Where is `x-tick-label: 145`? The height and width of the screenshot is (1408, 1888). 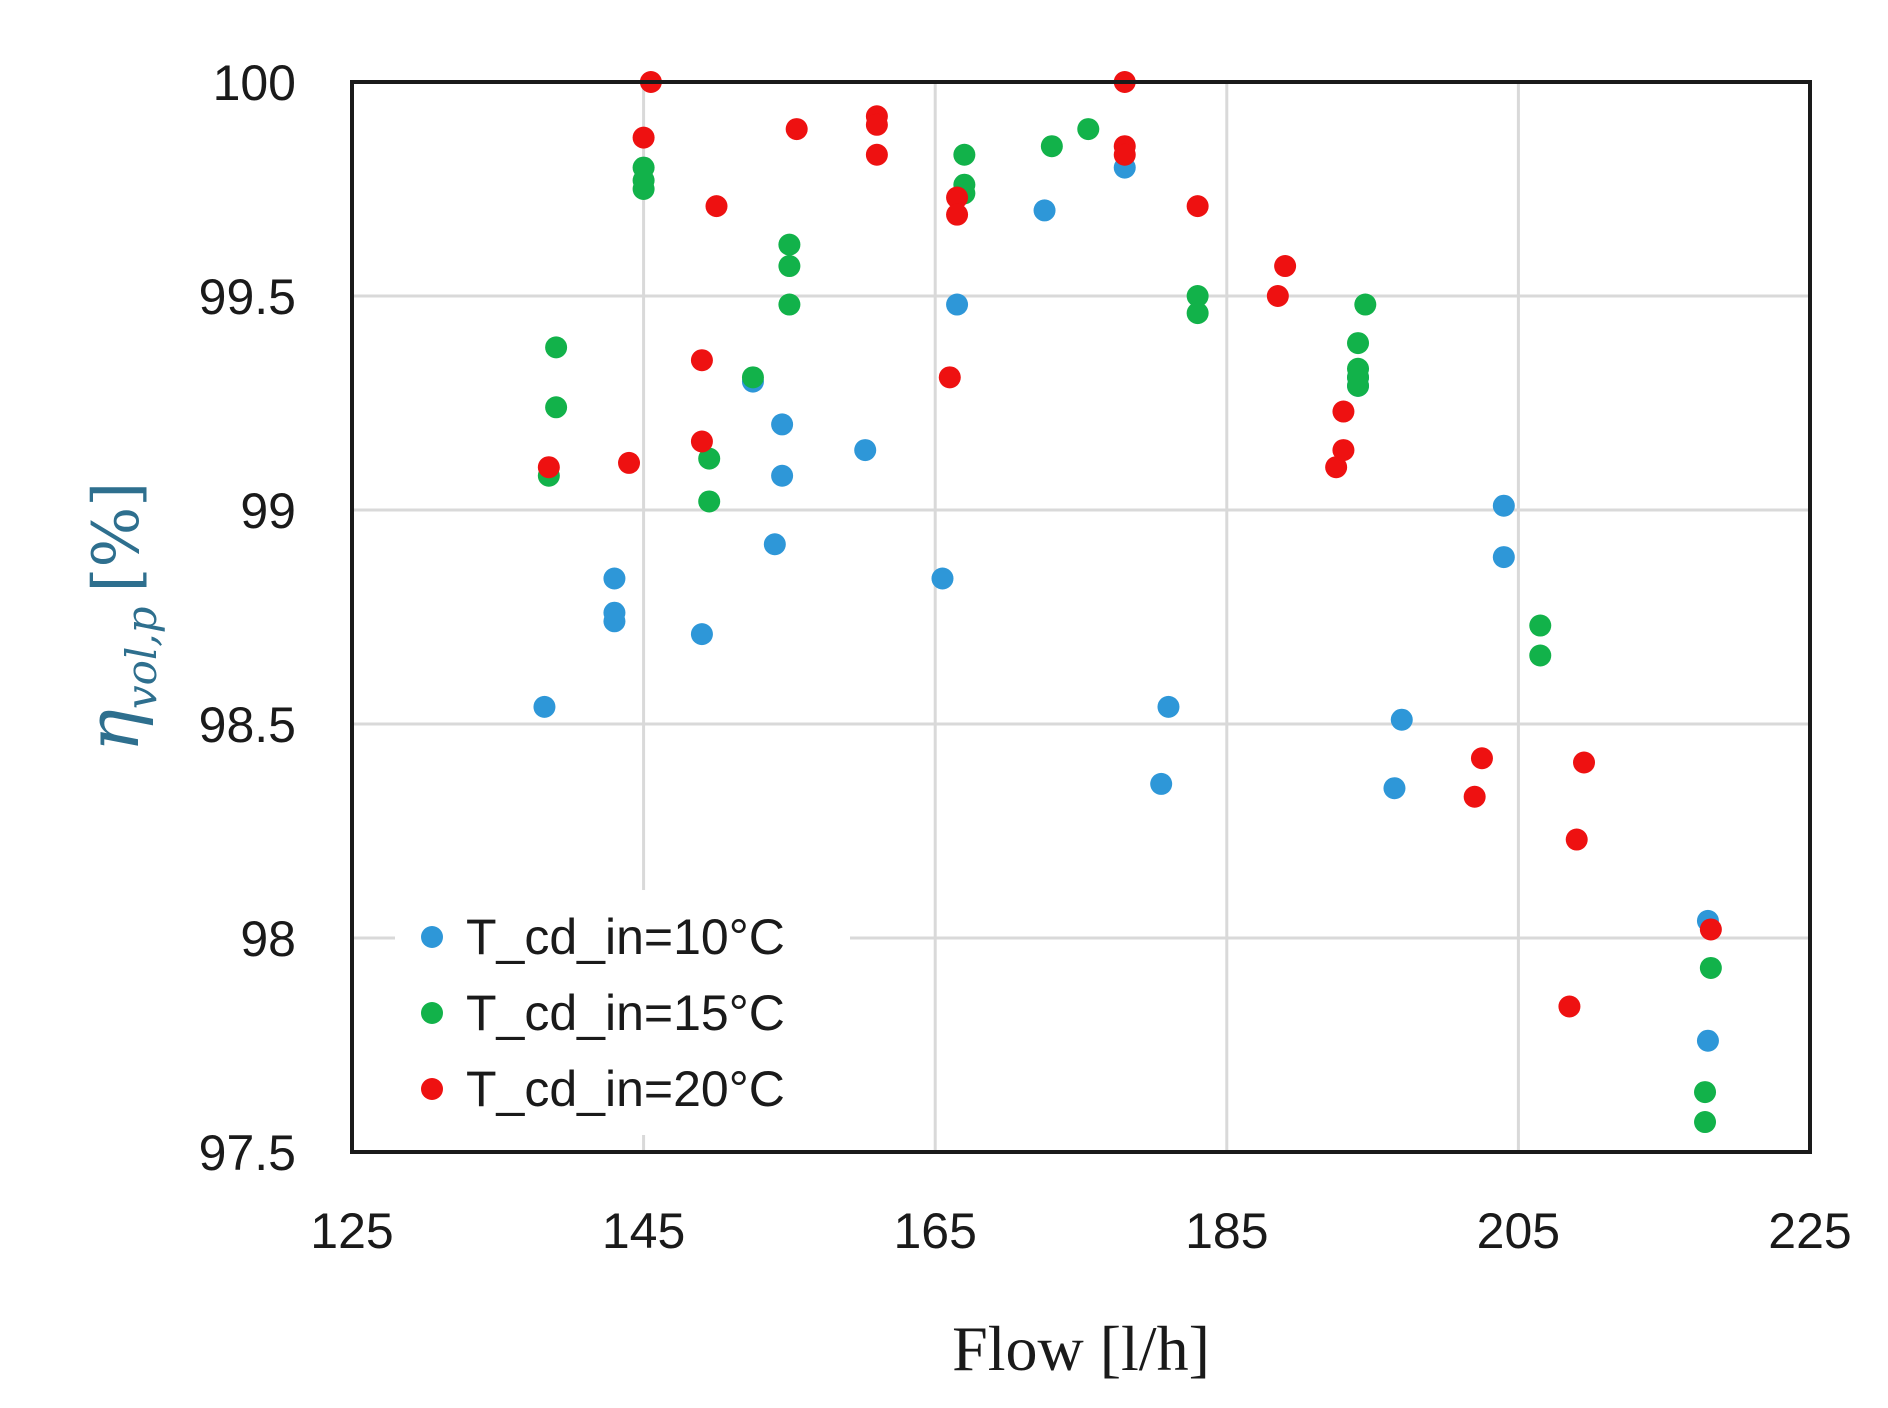 x-tick-label: 145 is located at coordinates (643, 1231).